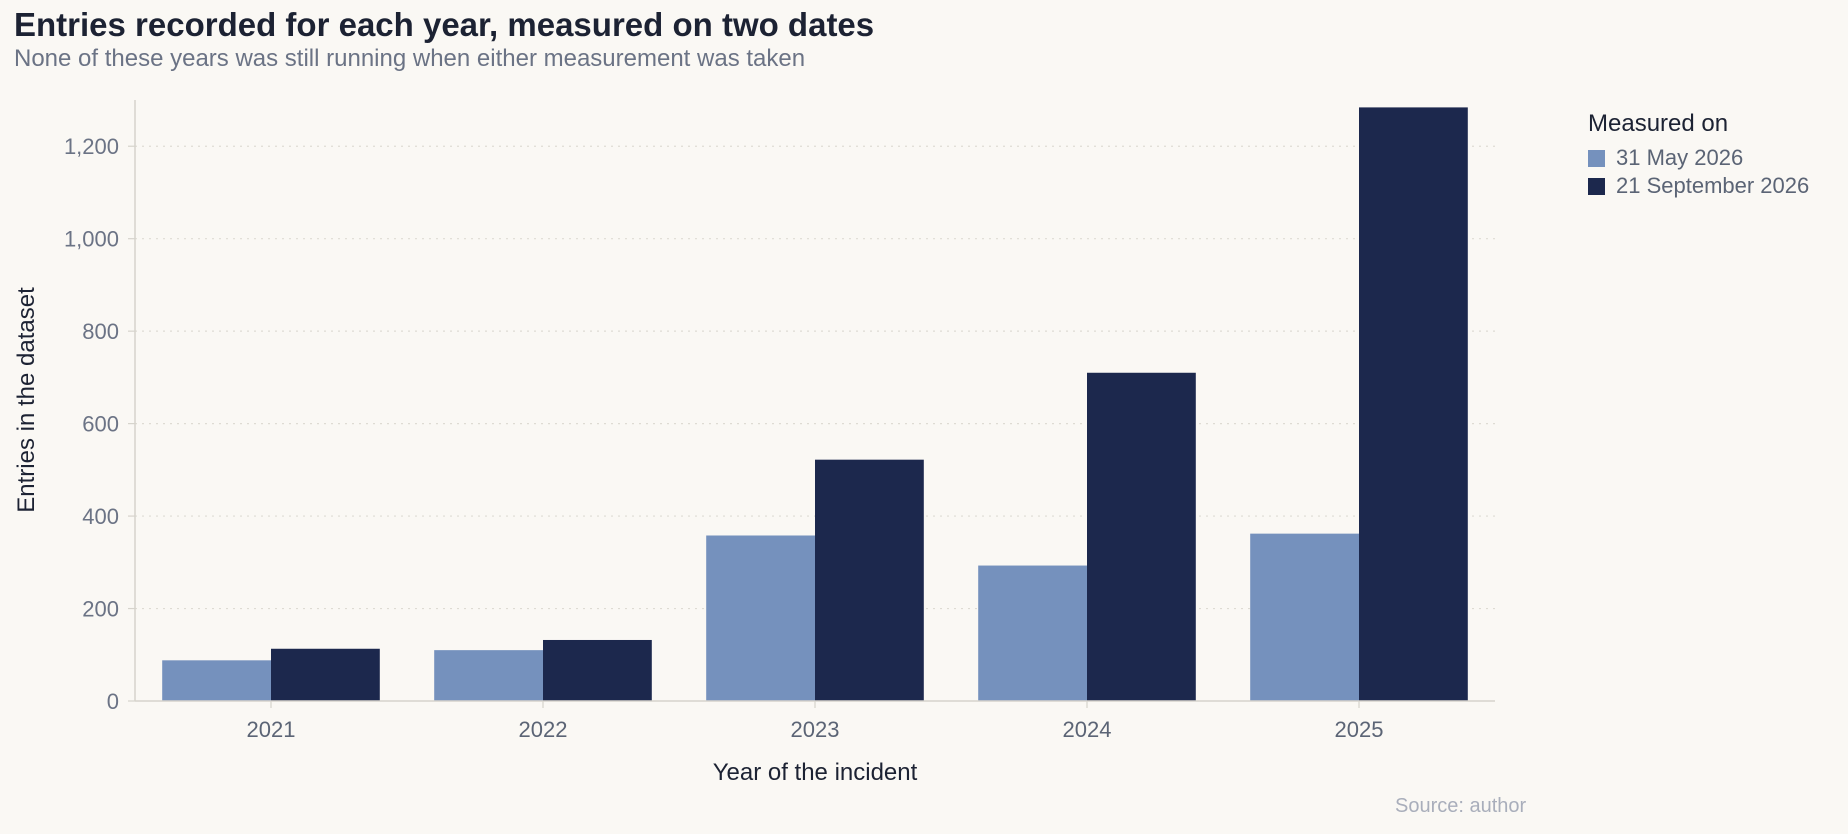 The image size is (1848, 834). What do you see at coordinates (91, 239) in the screenshot?
I see `y-tick-label: 1,000` at bounding box center [91, 239].